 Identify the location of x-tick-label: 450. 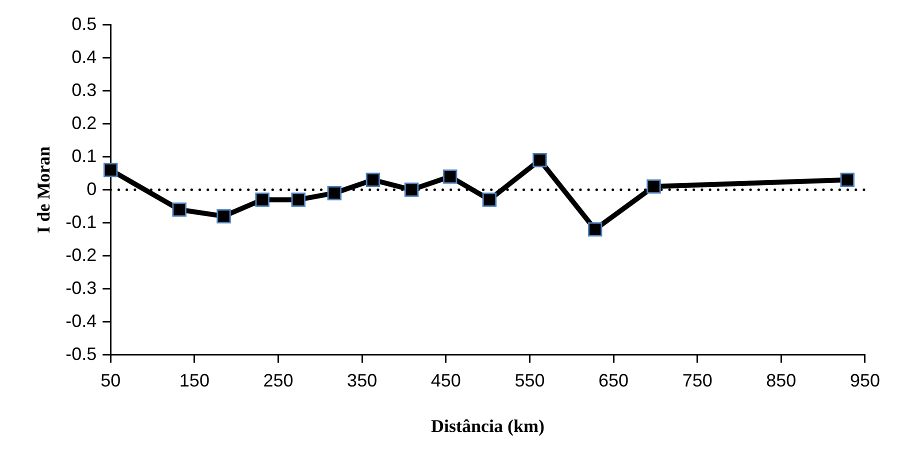
(445, 380).